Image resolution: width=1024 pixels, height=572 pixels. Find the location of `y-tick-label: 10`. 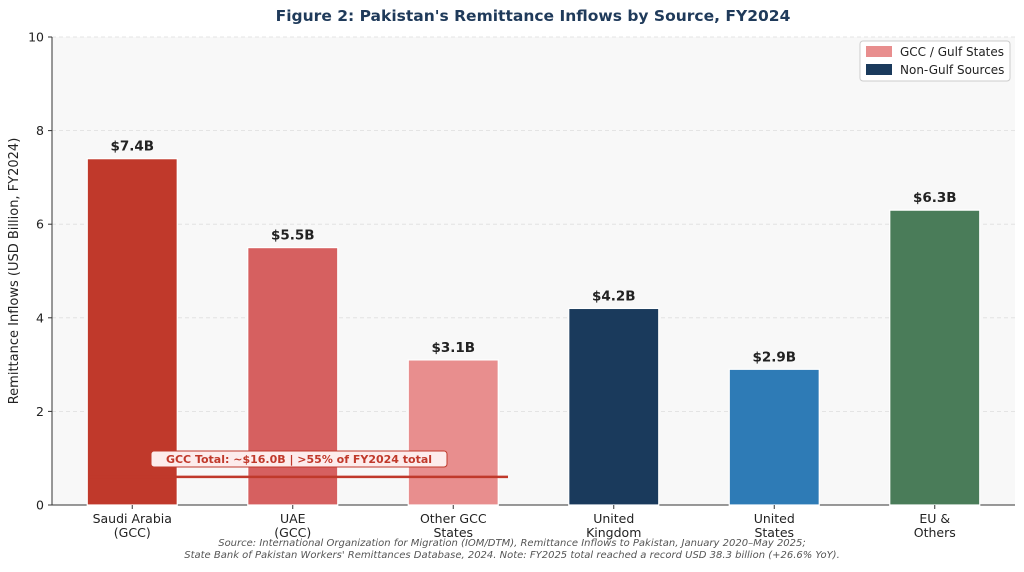

y-tick-label: 10 is located at coordinates (36, 37).